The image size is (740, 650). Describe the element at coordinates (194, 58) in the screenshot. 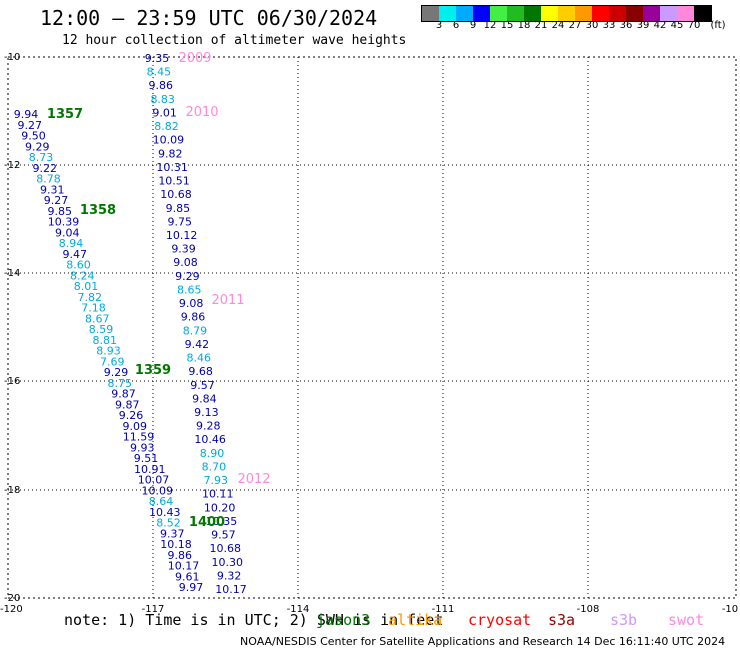

I see `pass-time-label: 2009` at that location.